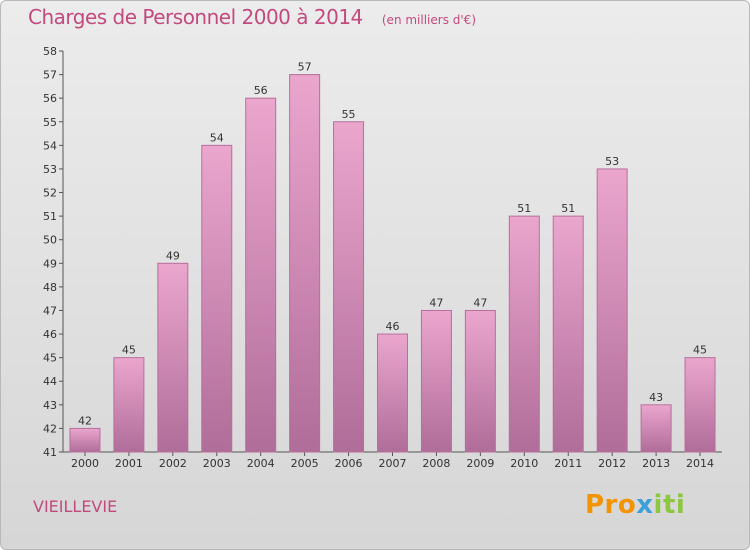 The height and width of the screenshot is (550, 750). Describe the element at coordinates (195, 17) in the screenshot. I see `chart-title: Charges de Personnel 2000 à 2014` at that location.